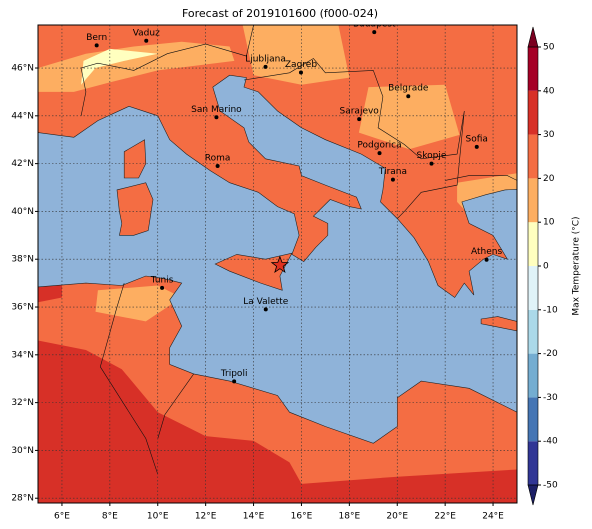 This screenshot has height=529, width=592. I want to click on city-label: Skopje, so click(432, 156).